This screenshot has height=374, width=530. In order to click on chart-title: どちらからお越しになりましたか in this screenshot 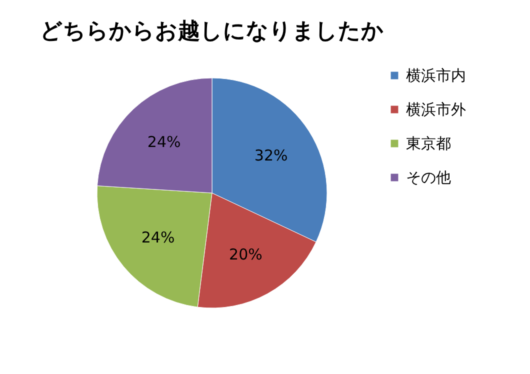, I will do `click(212, 31)`.